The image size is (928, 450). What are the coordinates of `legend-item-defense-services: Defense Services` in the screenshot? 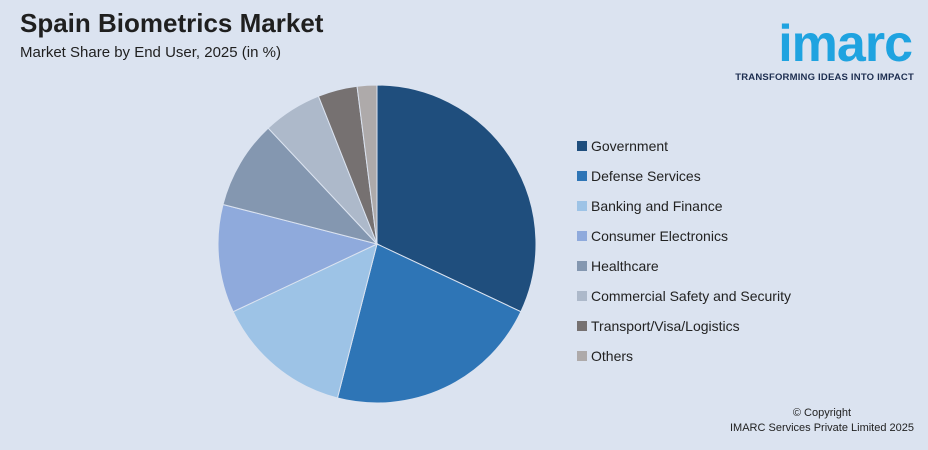 It's located at (684, 176).